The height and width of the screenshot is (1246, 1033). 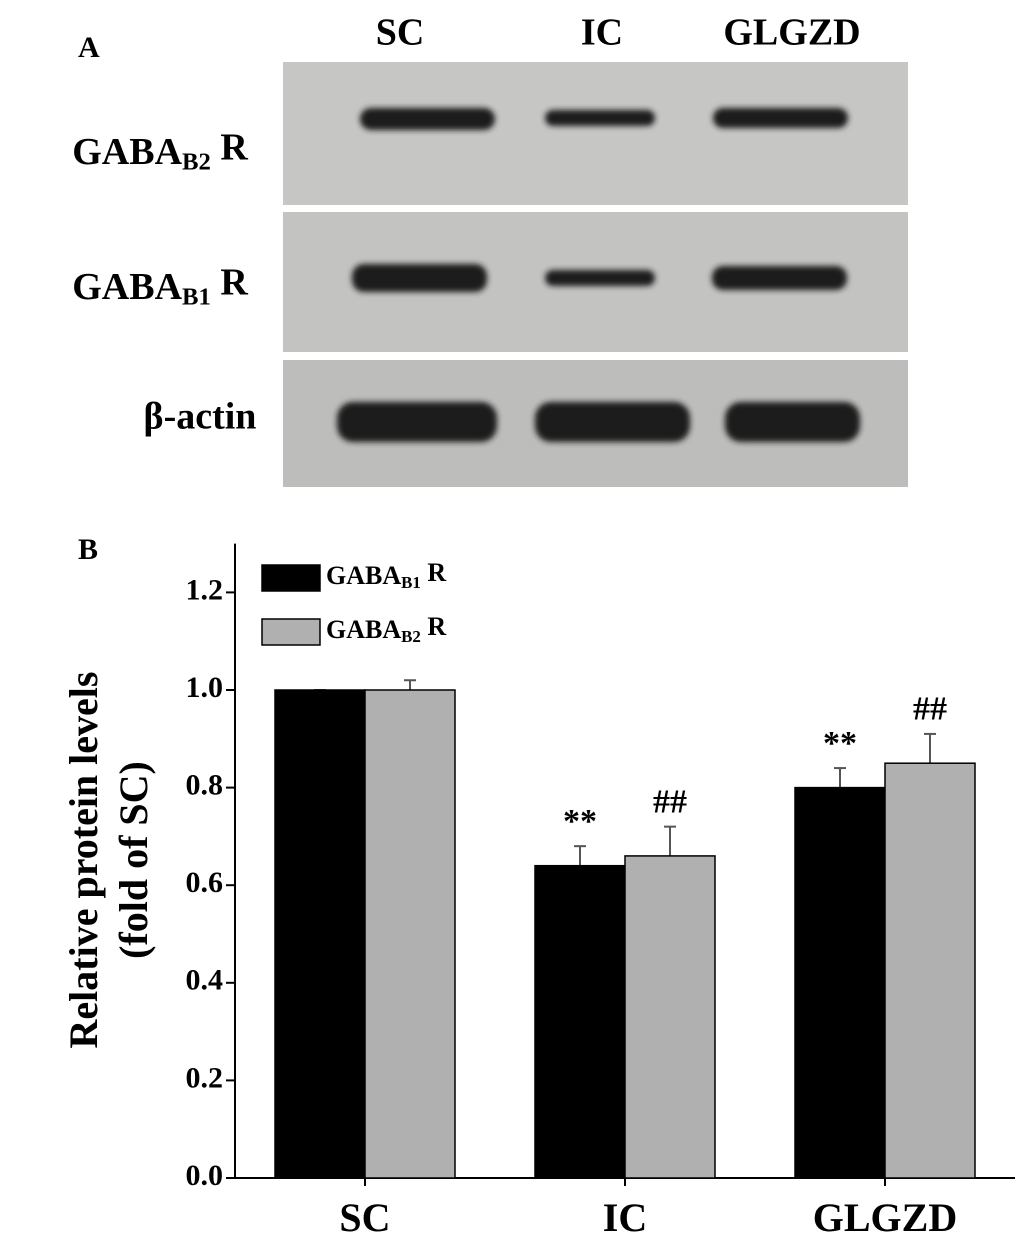 What do you see at coordinates (205, 1175) in the screenshot?
I see `y-tick-label: 0.0` at bounding box center [205, 1175].